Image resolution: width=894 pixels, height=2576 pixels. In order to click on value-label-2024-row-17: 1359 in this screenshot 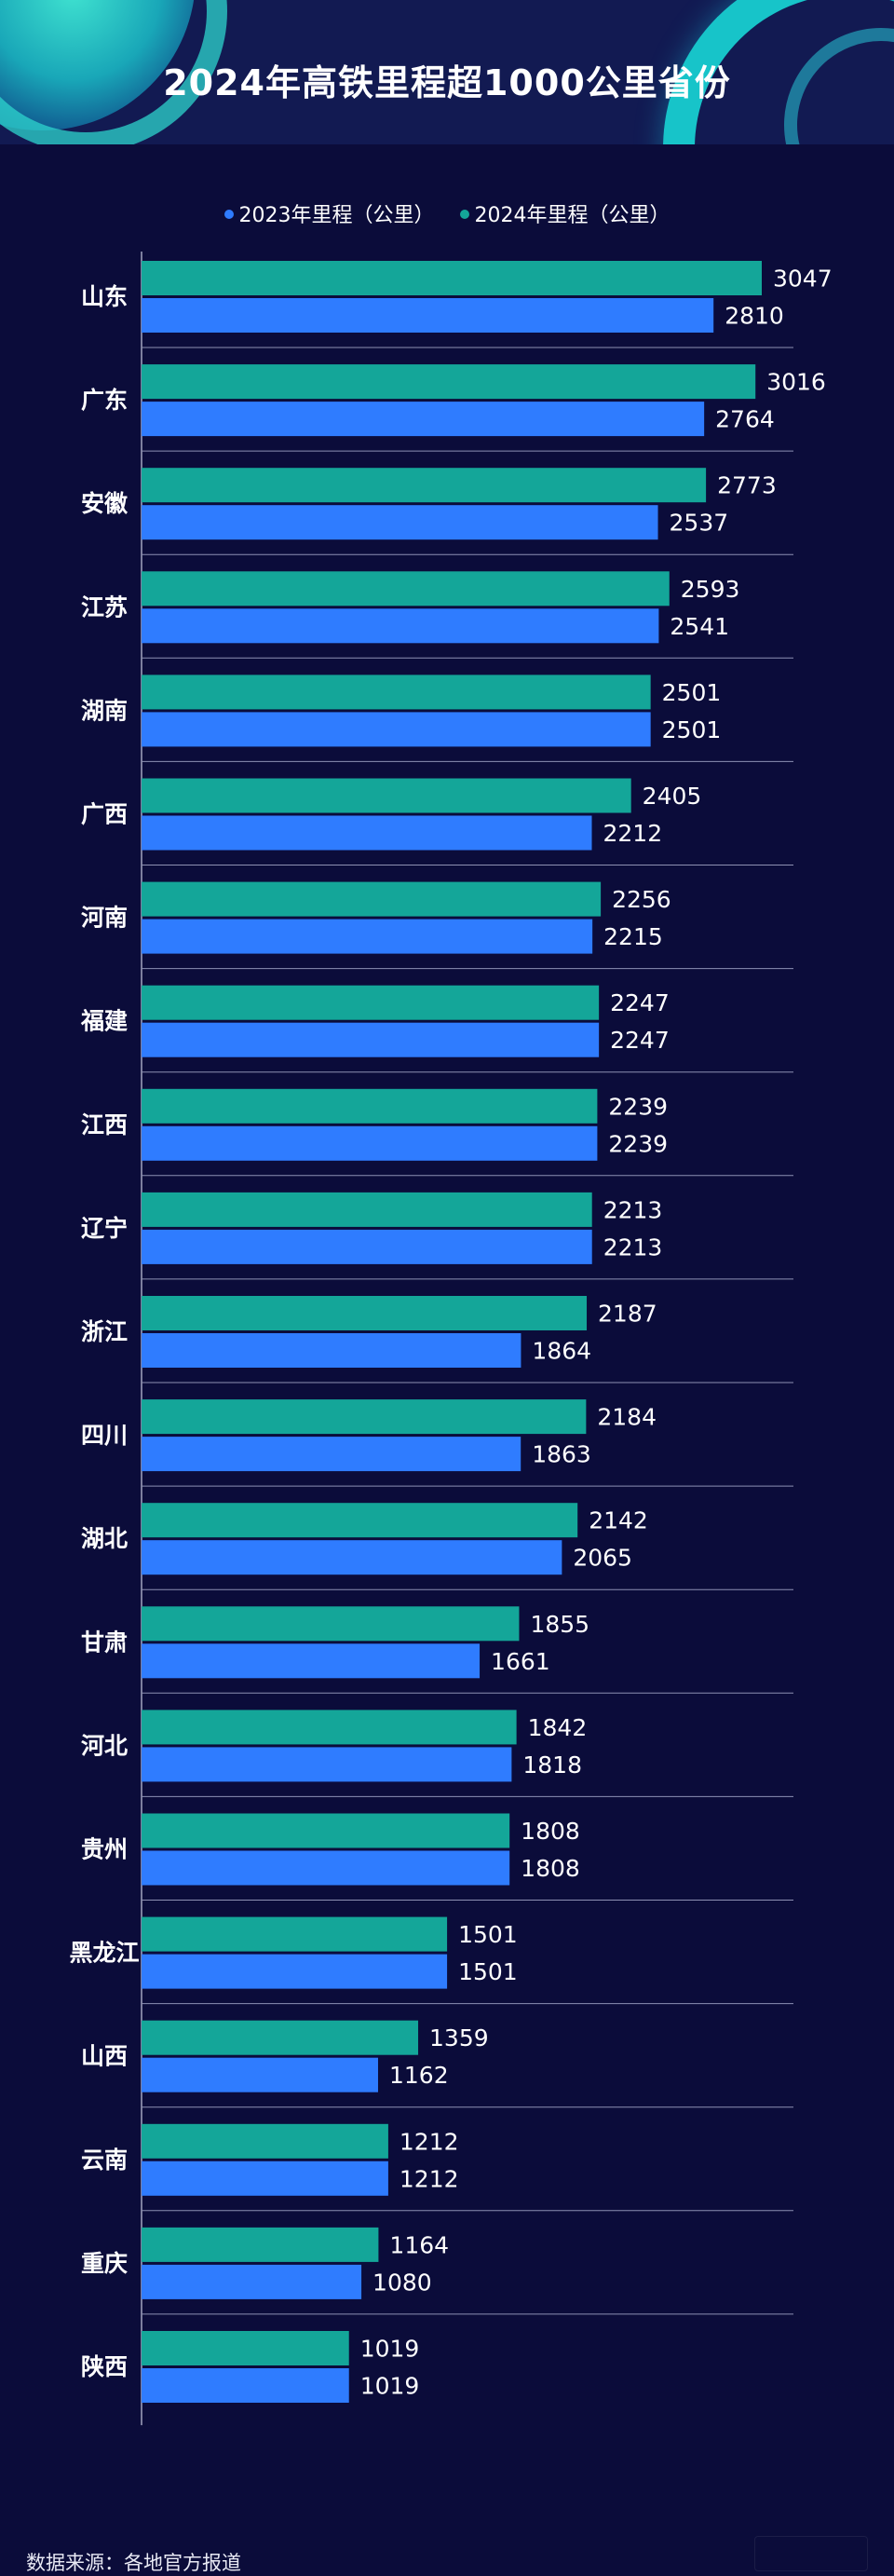, I will do `click(459, 2038)`.